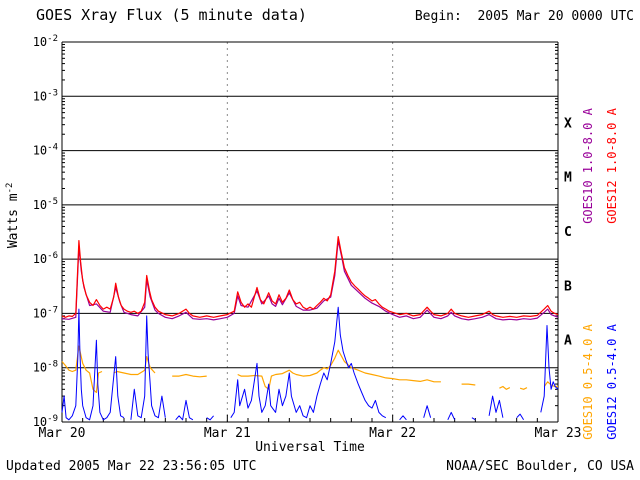  Describe the element at coordinates (568, 232) in the screenshot. I see `flare-class-label-C: C` at that location.